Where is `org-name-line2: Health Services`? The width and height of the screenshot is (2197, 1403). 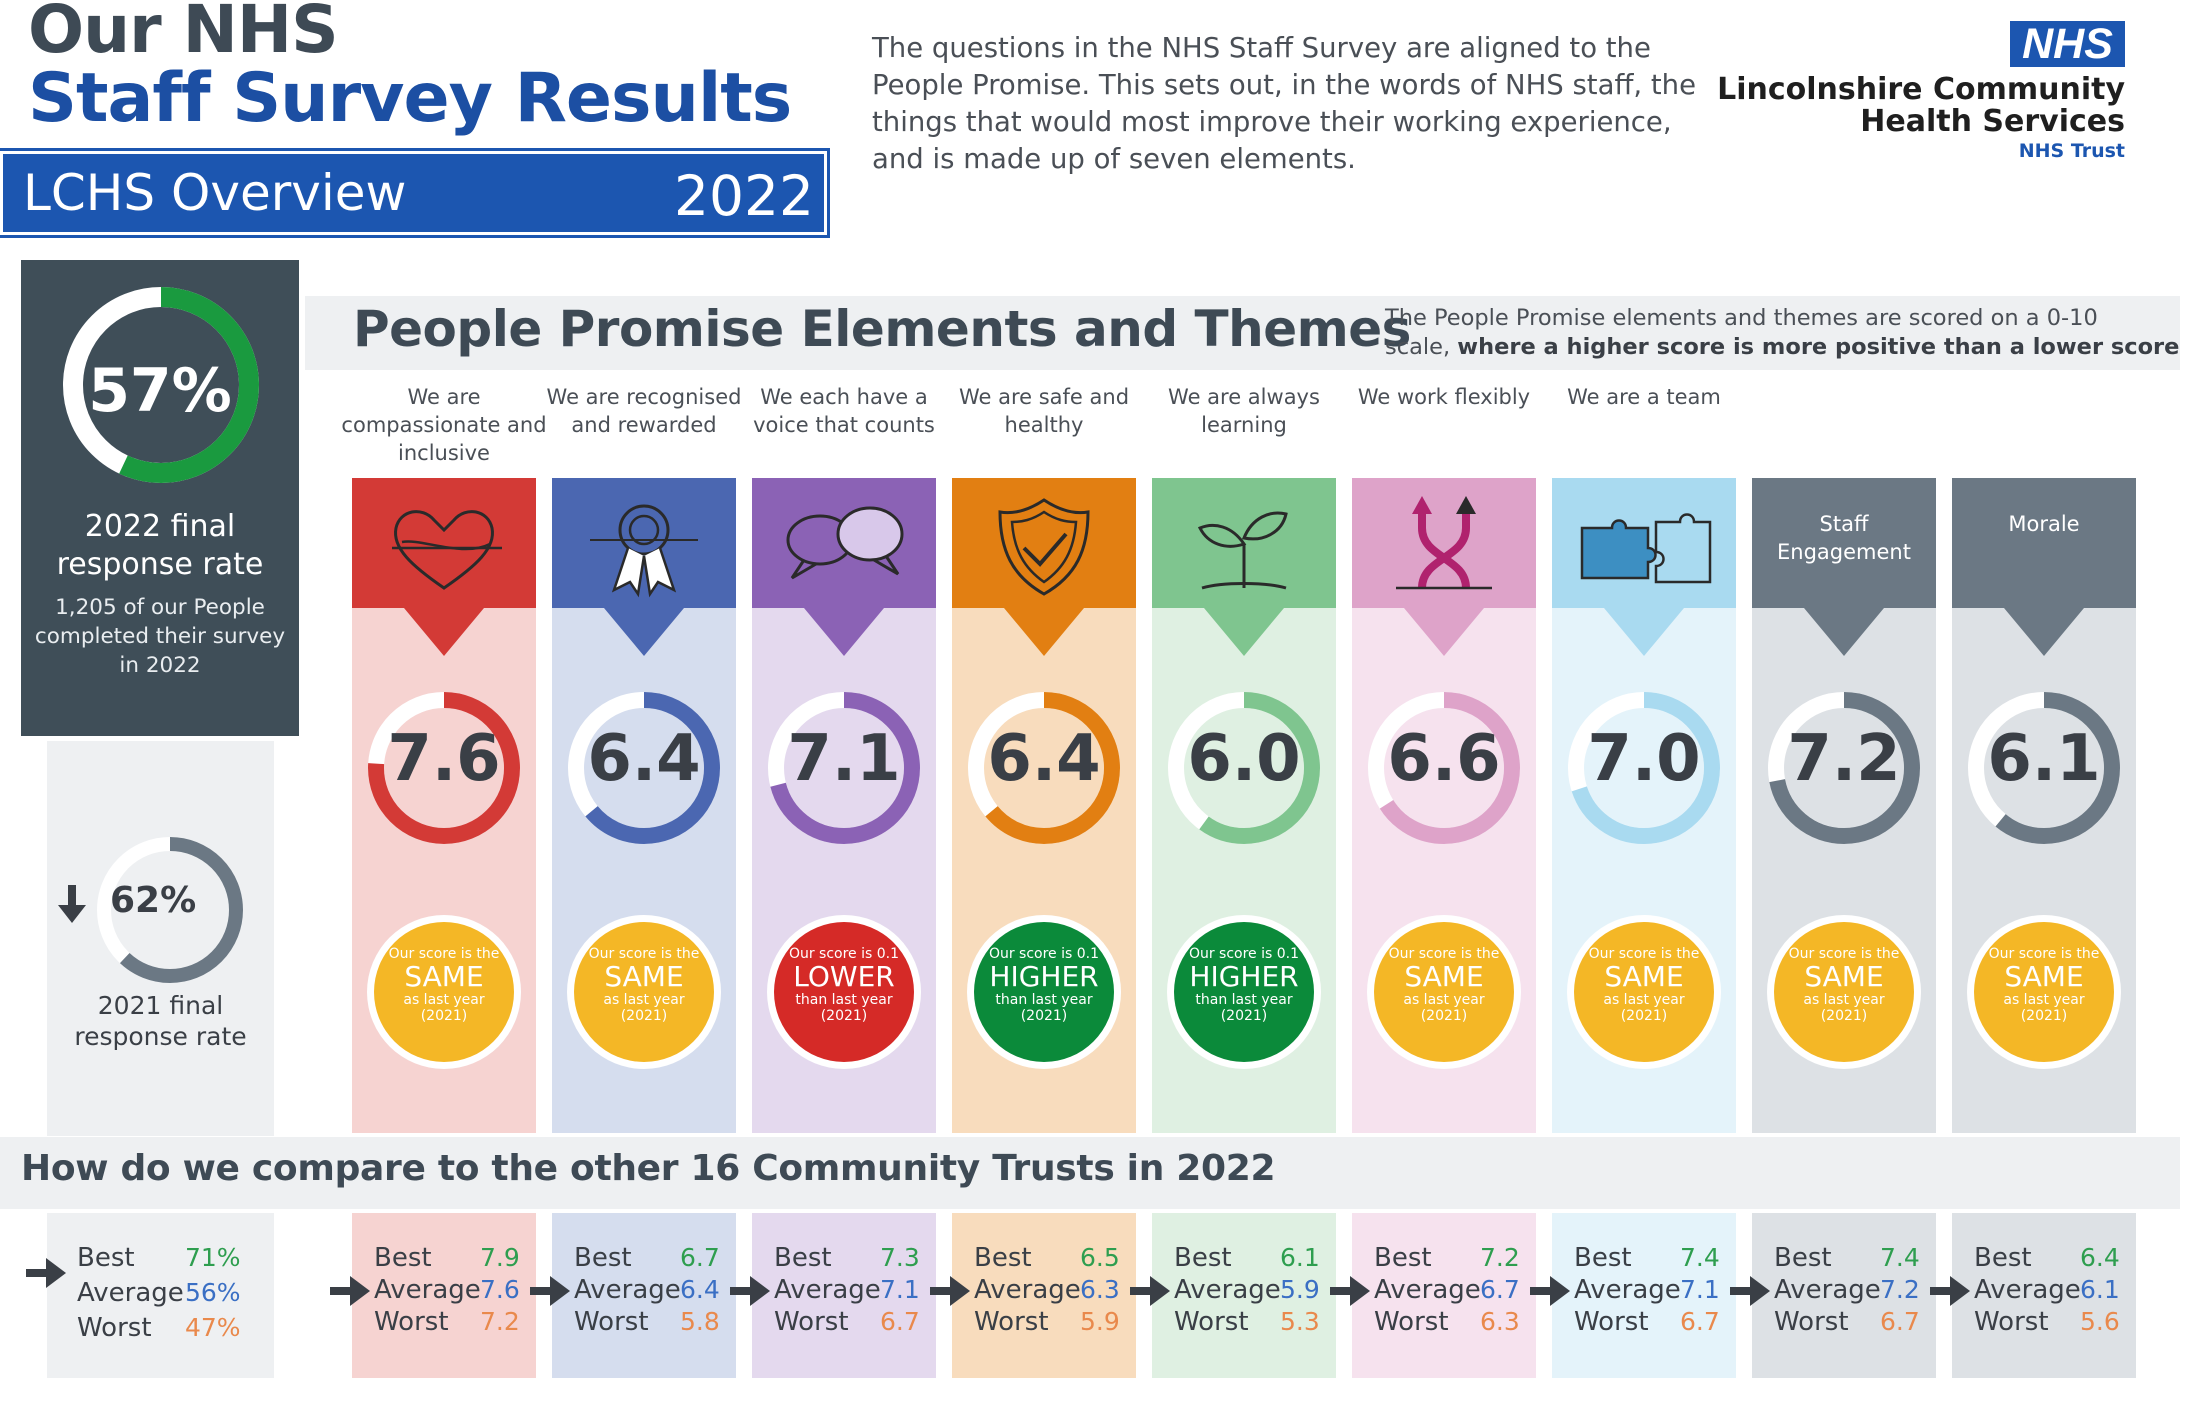 org-name-line2: Health Services is located at coordinates (1992, 121).